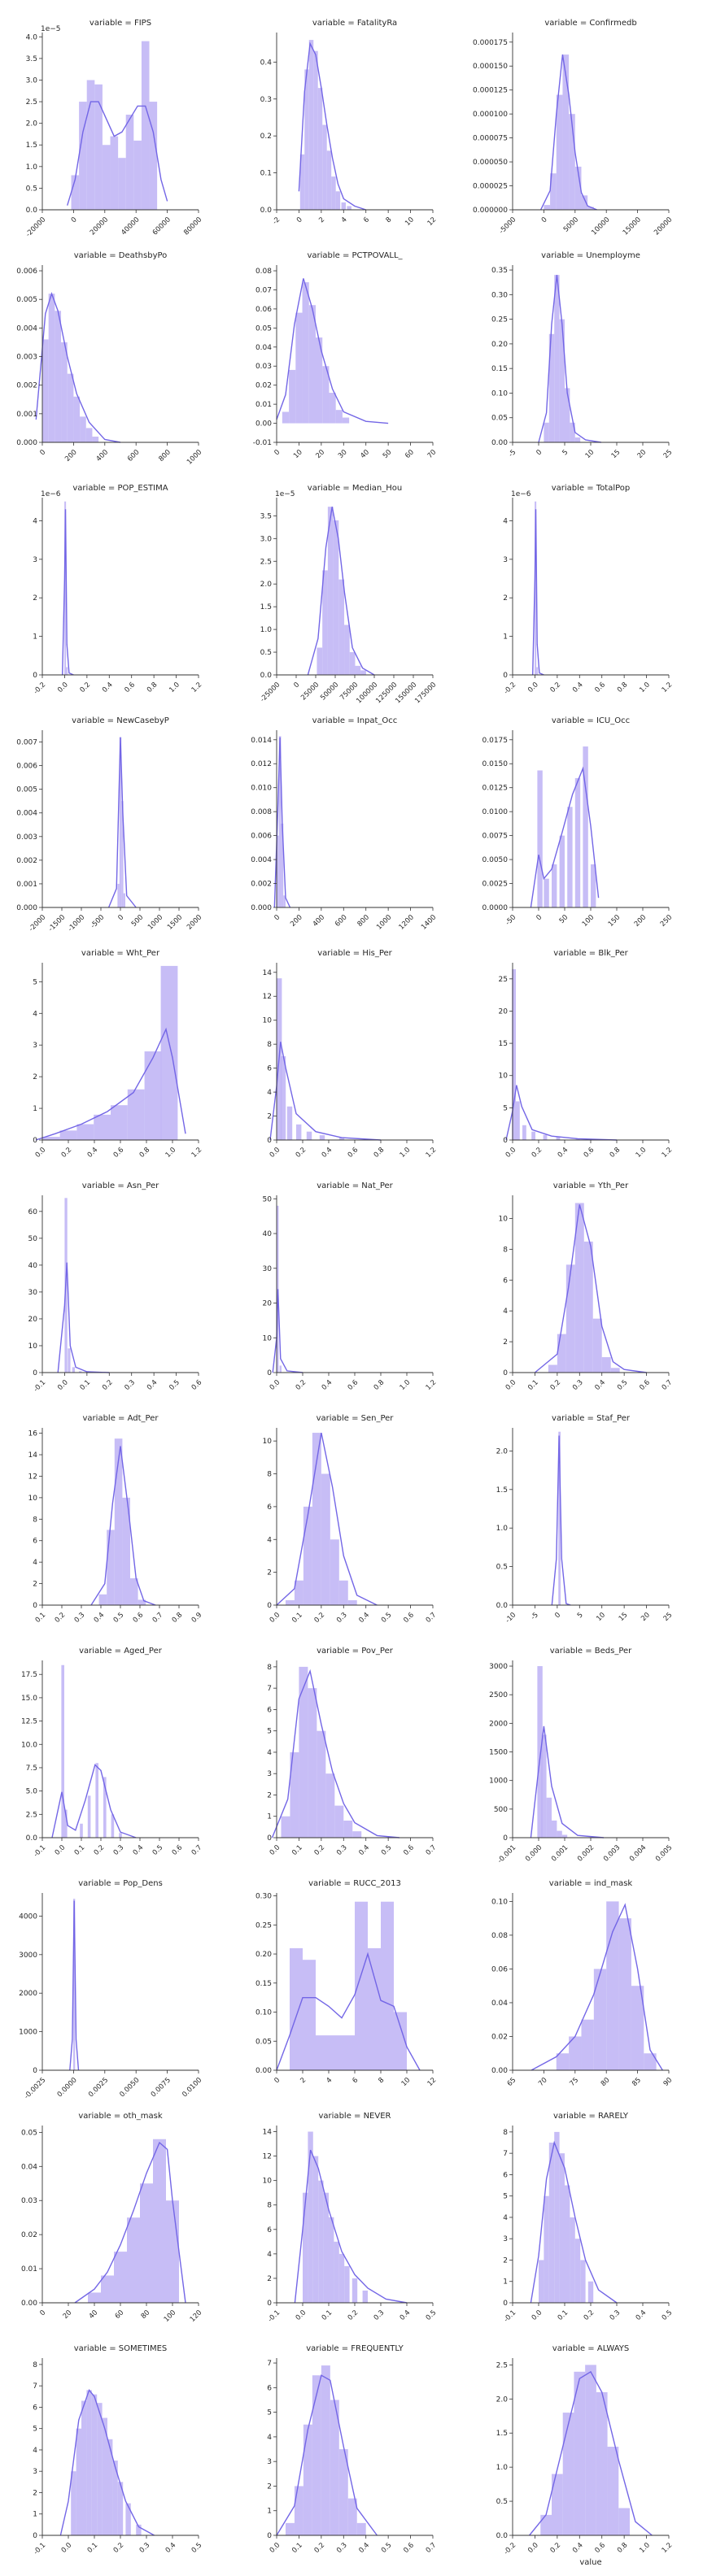  What do you see at coordinates (586, 1853) in the screenshot?
I see `x-tick-label: 0.002` at bounding box center [586, 1853].